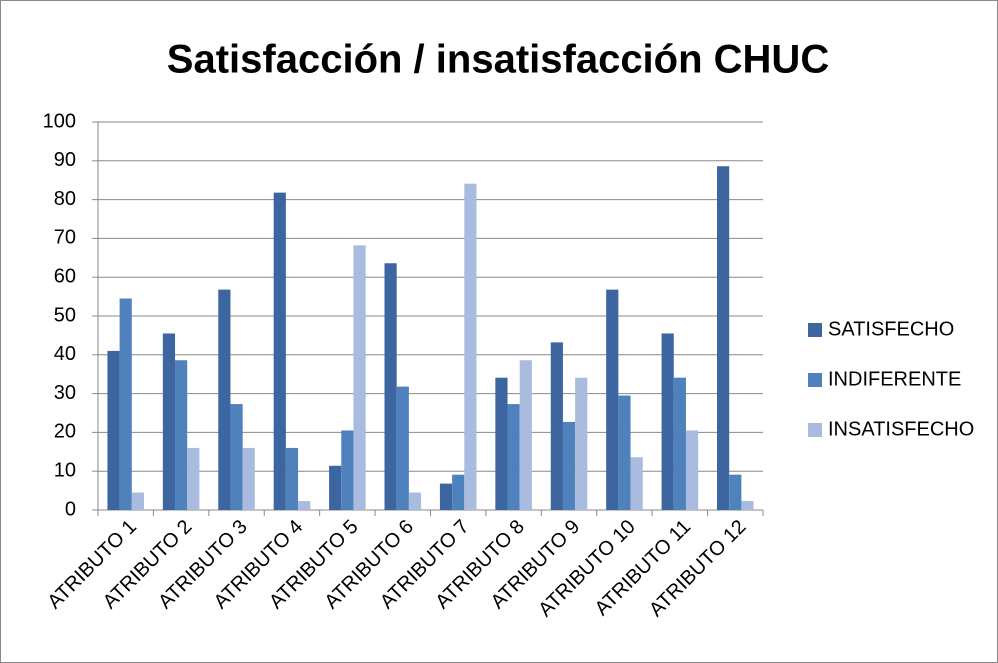  What do you see at coordinates (65, 432) in the screenshot?
I see `y-tick-label: 20` at bounding box center [65, 432].